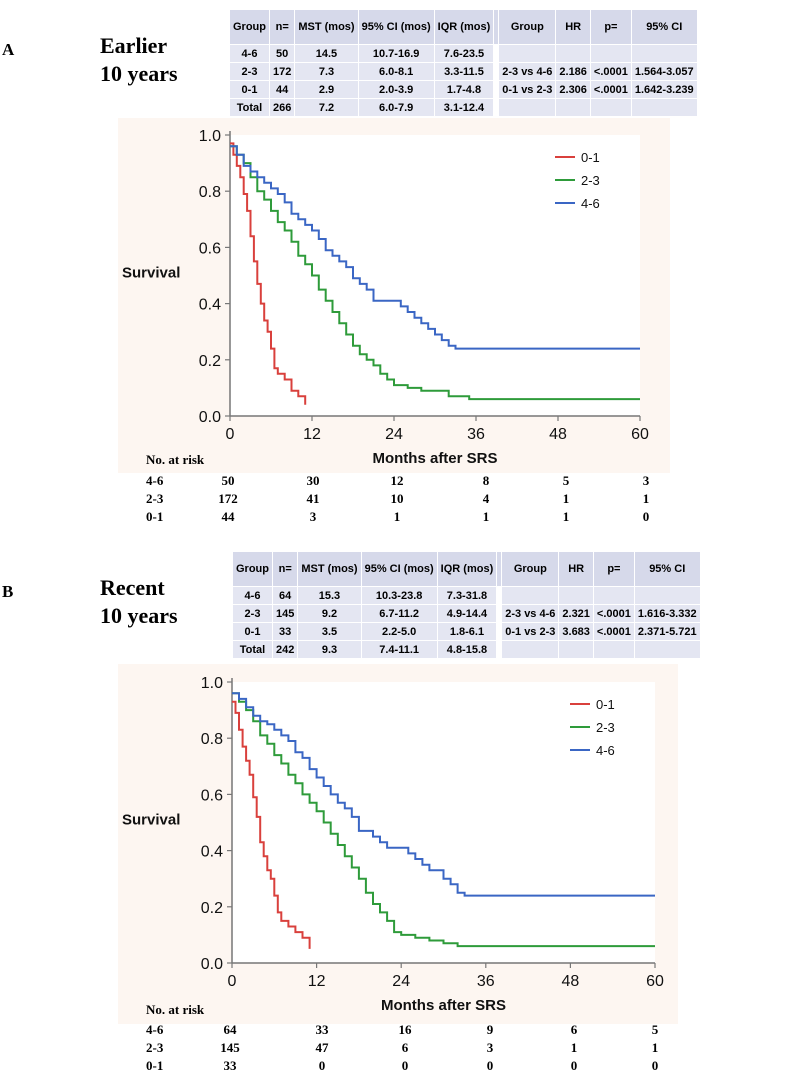 The image size is (787, 1085). Describe the element at coordinates (322, 1047) in the screenshot. I see `risk-count: 47` at that location.